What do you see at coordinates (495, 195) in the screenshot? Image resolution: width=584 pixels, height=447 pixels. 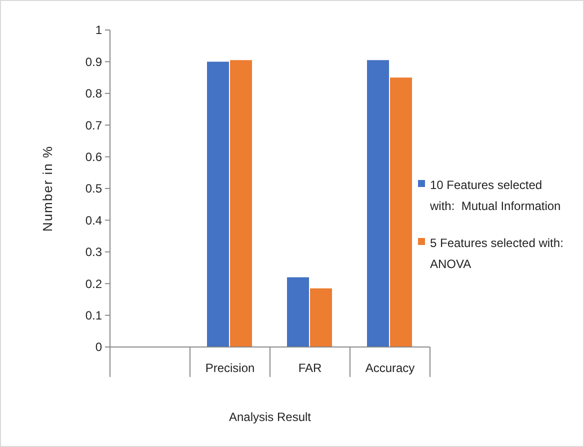 I see `legend-label: 10 Features selected with: Mutual Information` at bounding box center [495, 195].